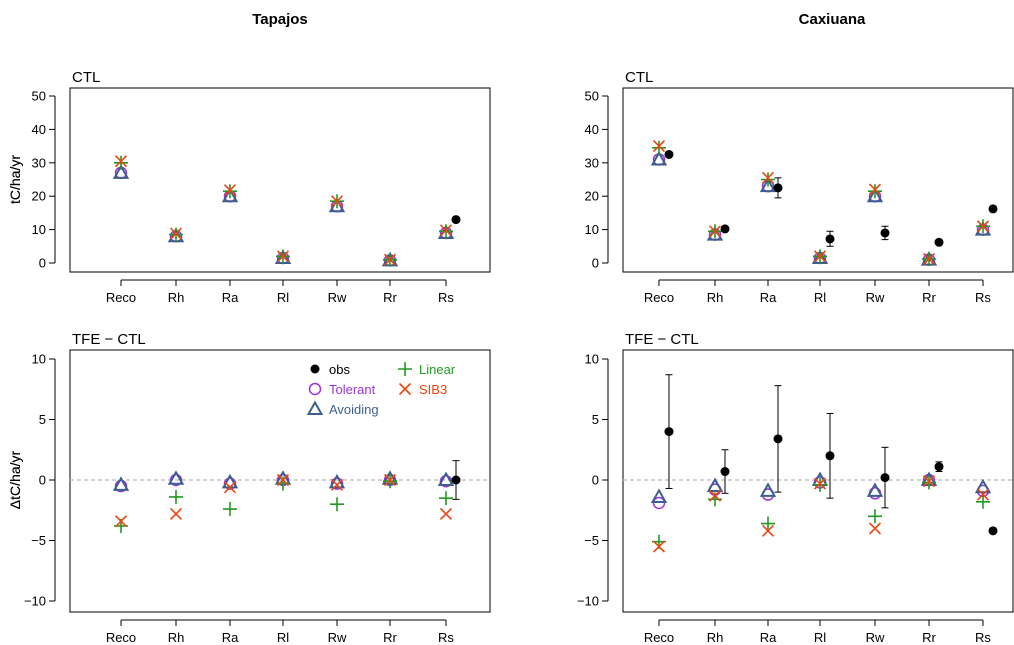 The width and height of the screenshot is (1014, 645). Describe the element at coordinates (339, 369) in the screenshot. I see `legend-label-obs: obs` at that location.